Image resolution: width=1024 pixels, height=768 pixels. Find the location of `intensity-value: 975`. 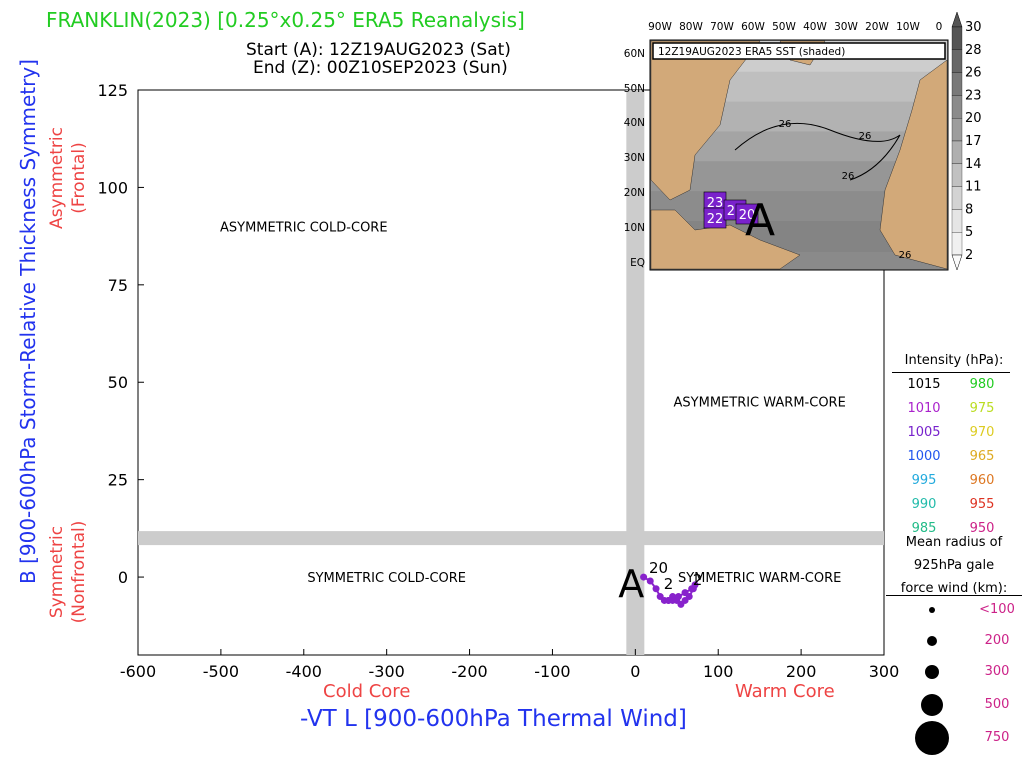

intensity-value: 975 is located at coordinates (982, 408).